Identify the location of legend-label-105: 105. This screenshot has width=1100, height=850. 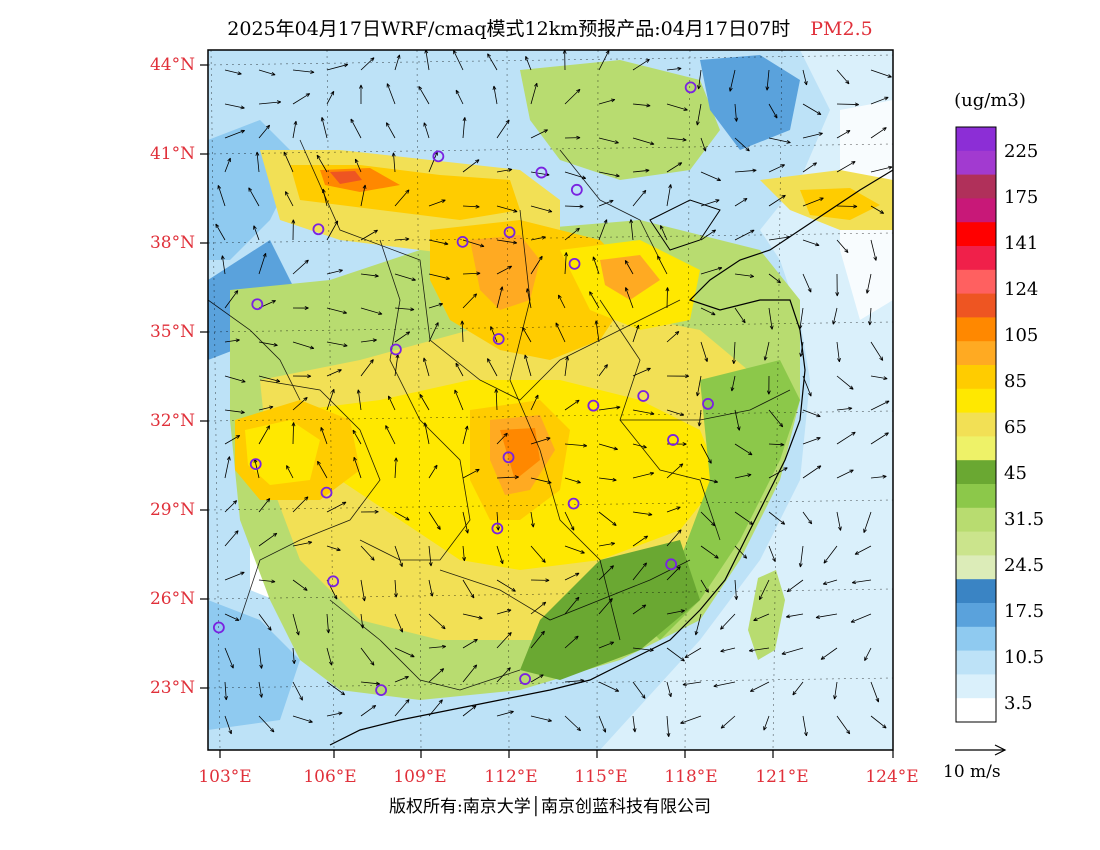
(1021, 335).